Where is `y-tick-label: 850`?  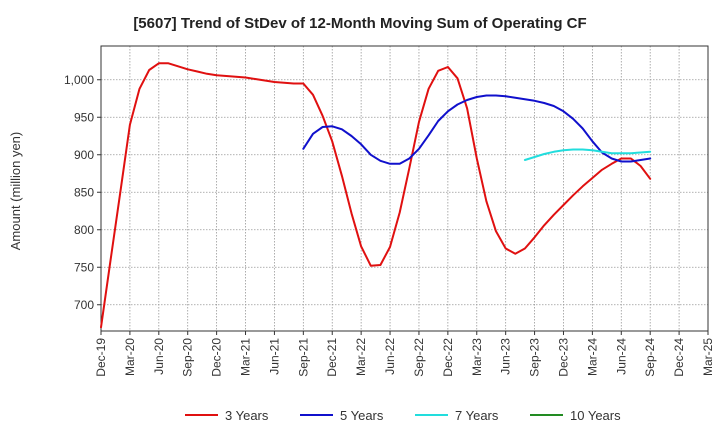 y-tick-label: 850 is located at coordinates (84, 192).